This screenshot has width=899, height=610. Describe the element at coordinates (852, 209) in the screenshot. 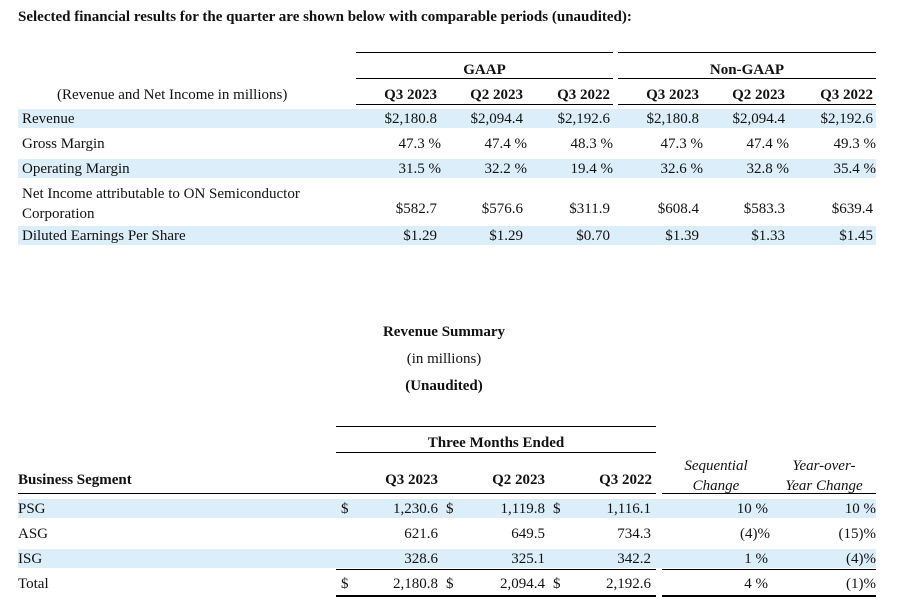

I see `table-cell: $639.4` at that location.